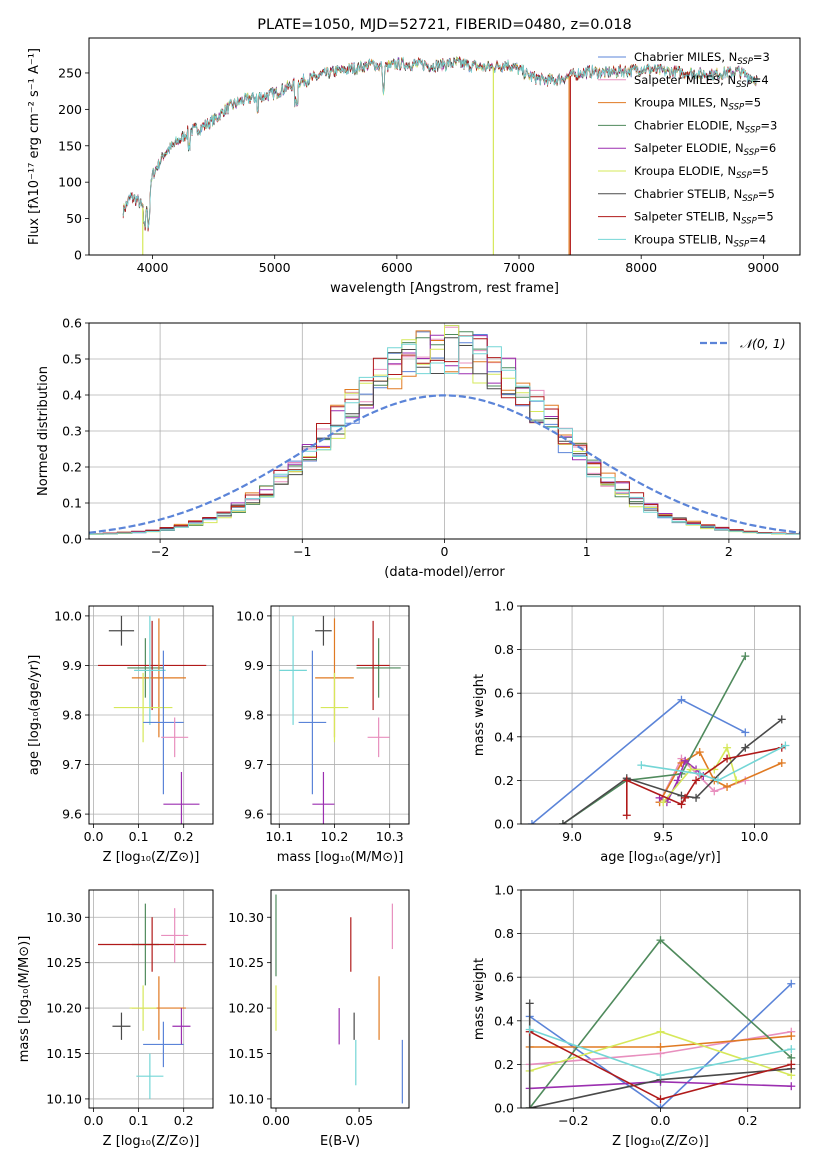 This screenshot has width=819, height=1170. I want to click on x-tick-label: 0.1, so click(139, 836).